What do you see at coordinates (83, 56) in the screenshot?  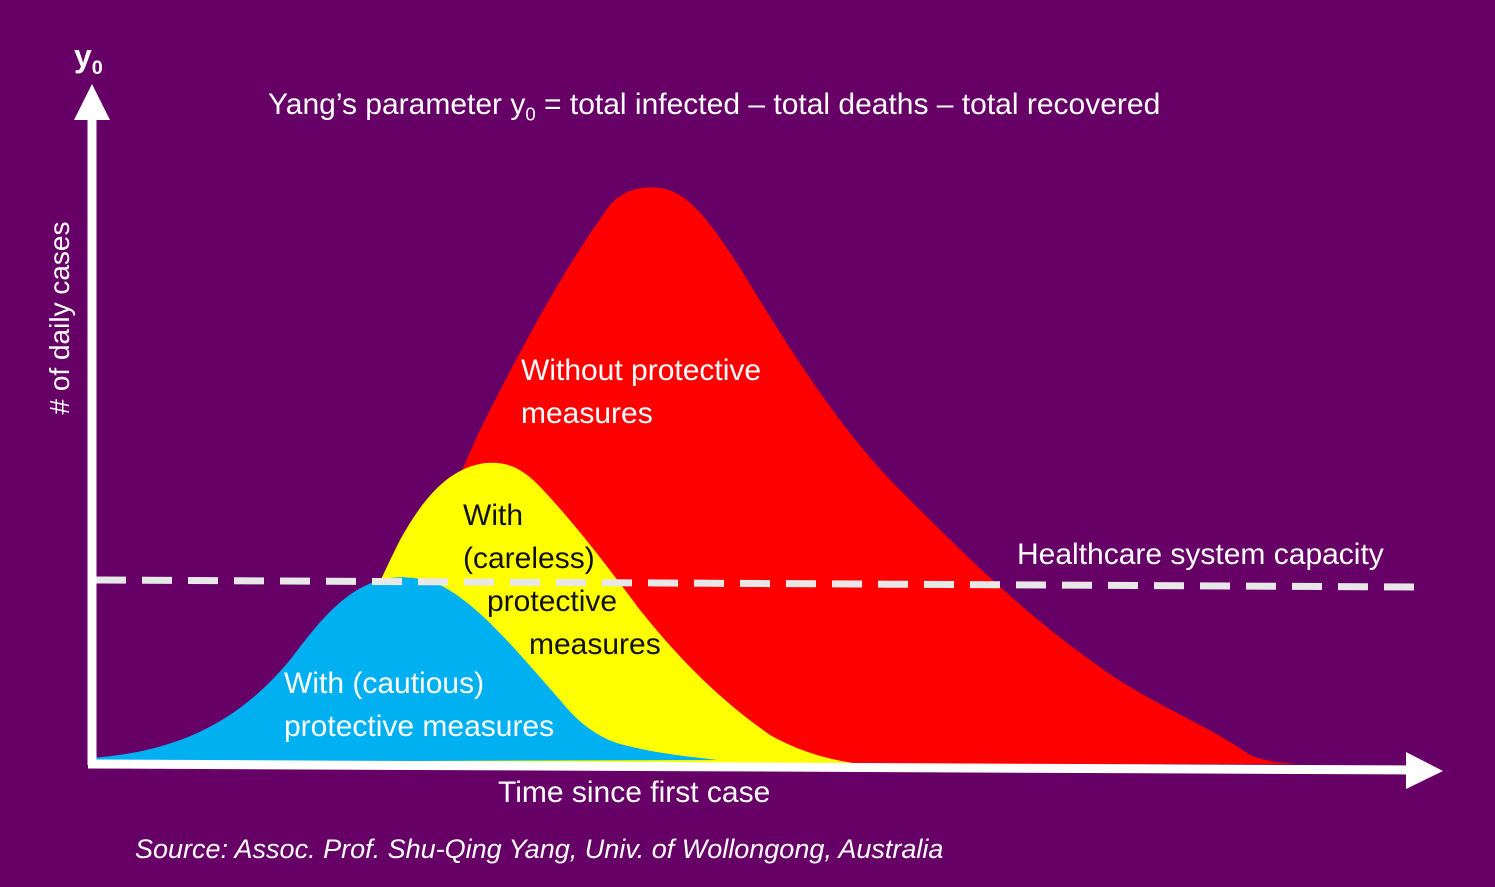 I see `y-variable-symbol: y` at bounding box center [83, 56].